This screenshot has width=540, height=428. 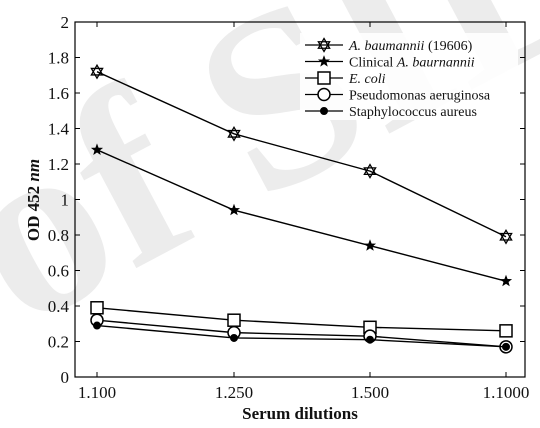 What do you see at coordinates (33, 200) in the screenshot?
I see `y-axis-title: OD 452 nm` at bounding box center [33, 200].